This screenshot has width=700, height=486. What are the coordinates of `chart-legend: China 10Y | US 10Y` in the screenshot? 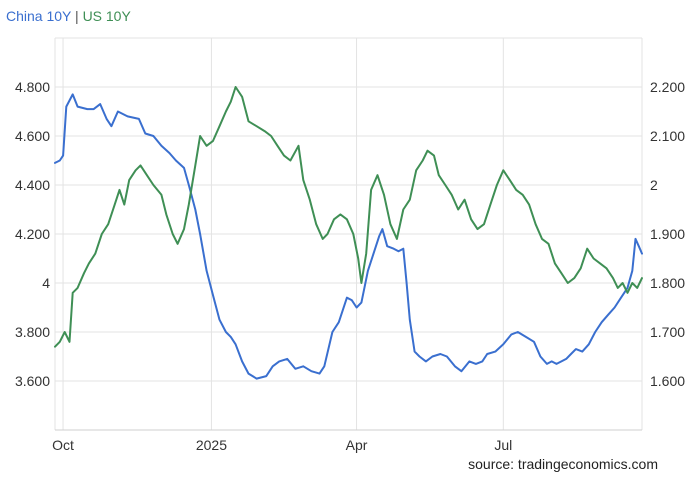 It's located at (68, 16).